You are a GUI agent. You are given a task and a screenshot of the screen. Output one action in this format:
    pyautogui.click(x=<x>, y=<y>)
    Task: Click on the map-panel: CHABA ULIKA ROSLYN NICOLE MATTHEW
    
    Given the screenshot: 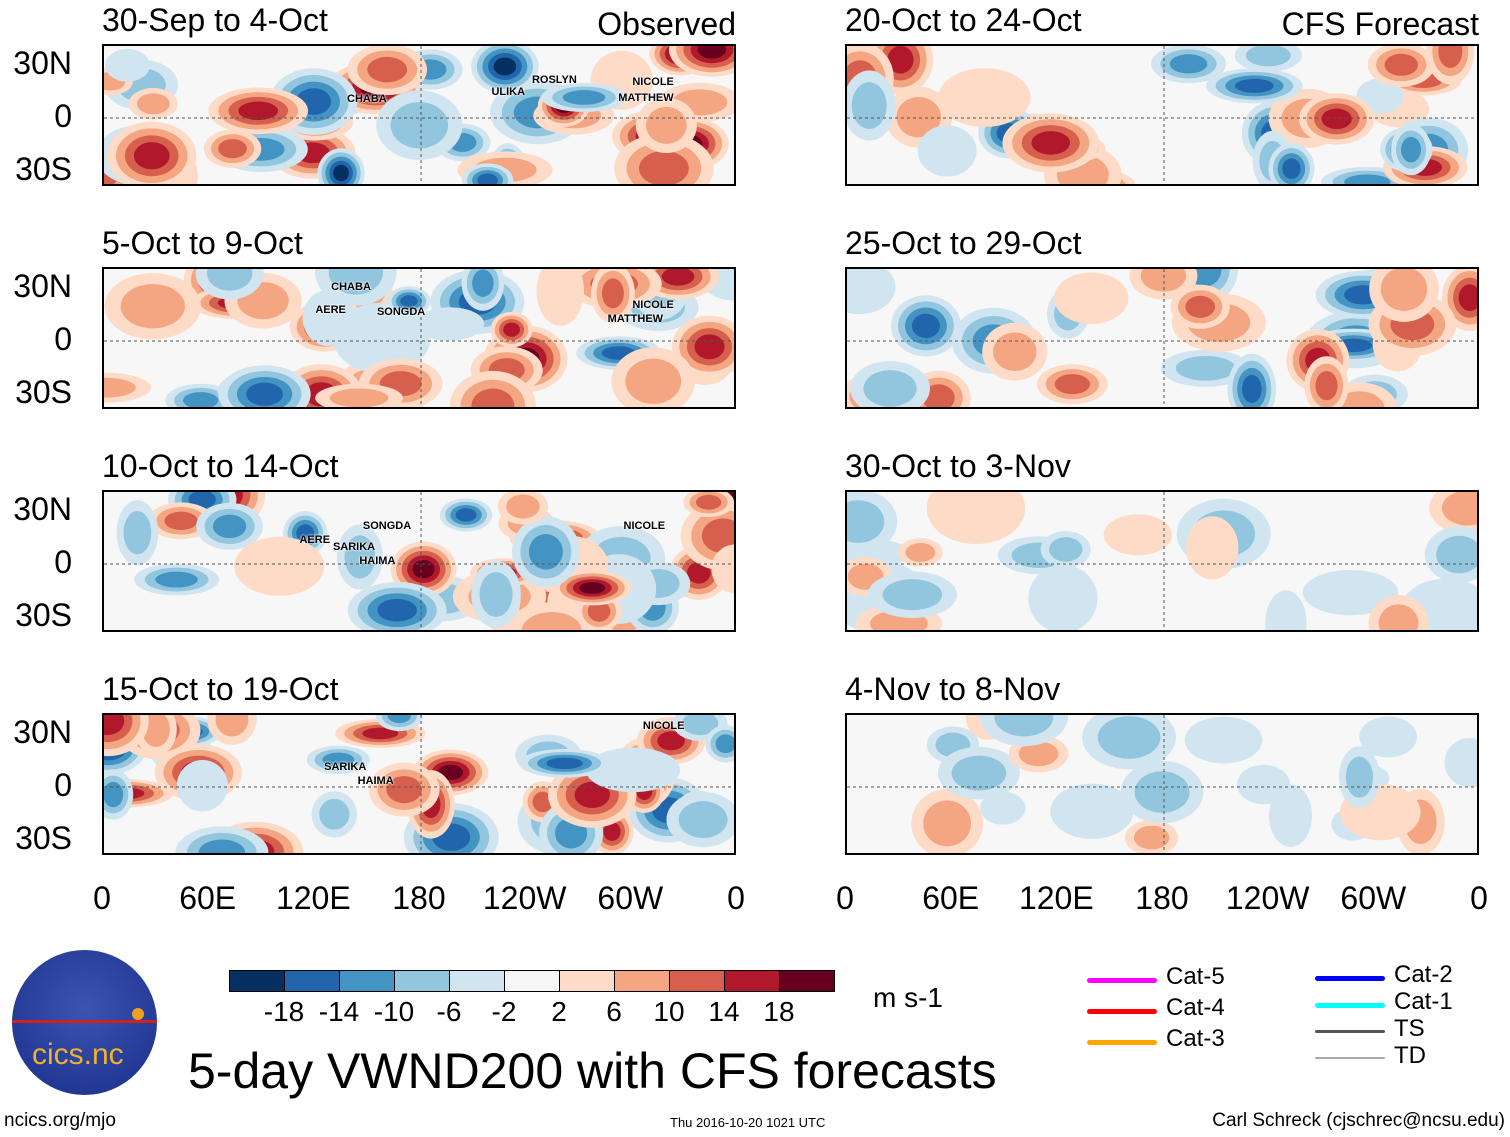 What is the action you would take?
    pyautogui.click(x=419, y=115)
    